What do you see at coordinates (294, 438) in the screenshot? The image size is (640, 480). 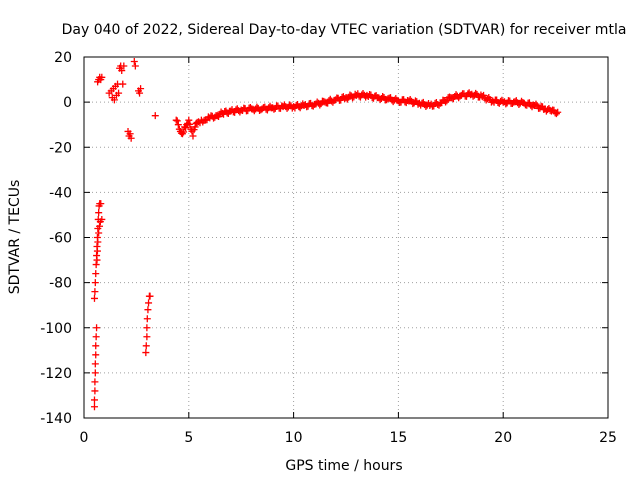 I see `x-tick-label: 10` at bounding box center [294, 438].